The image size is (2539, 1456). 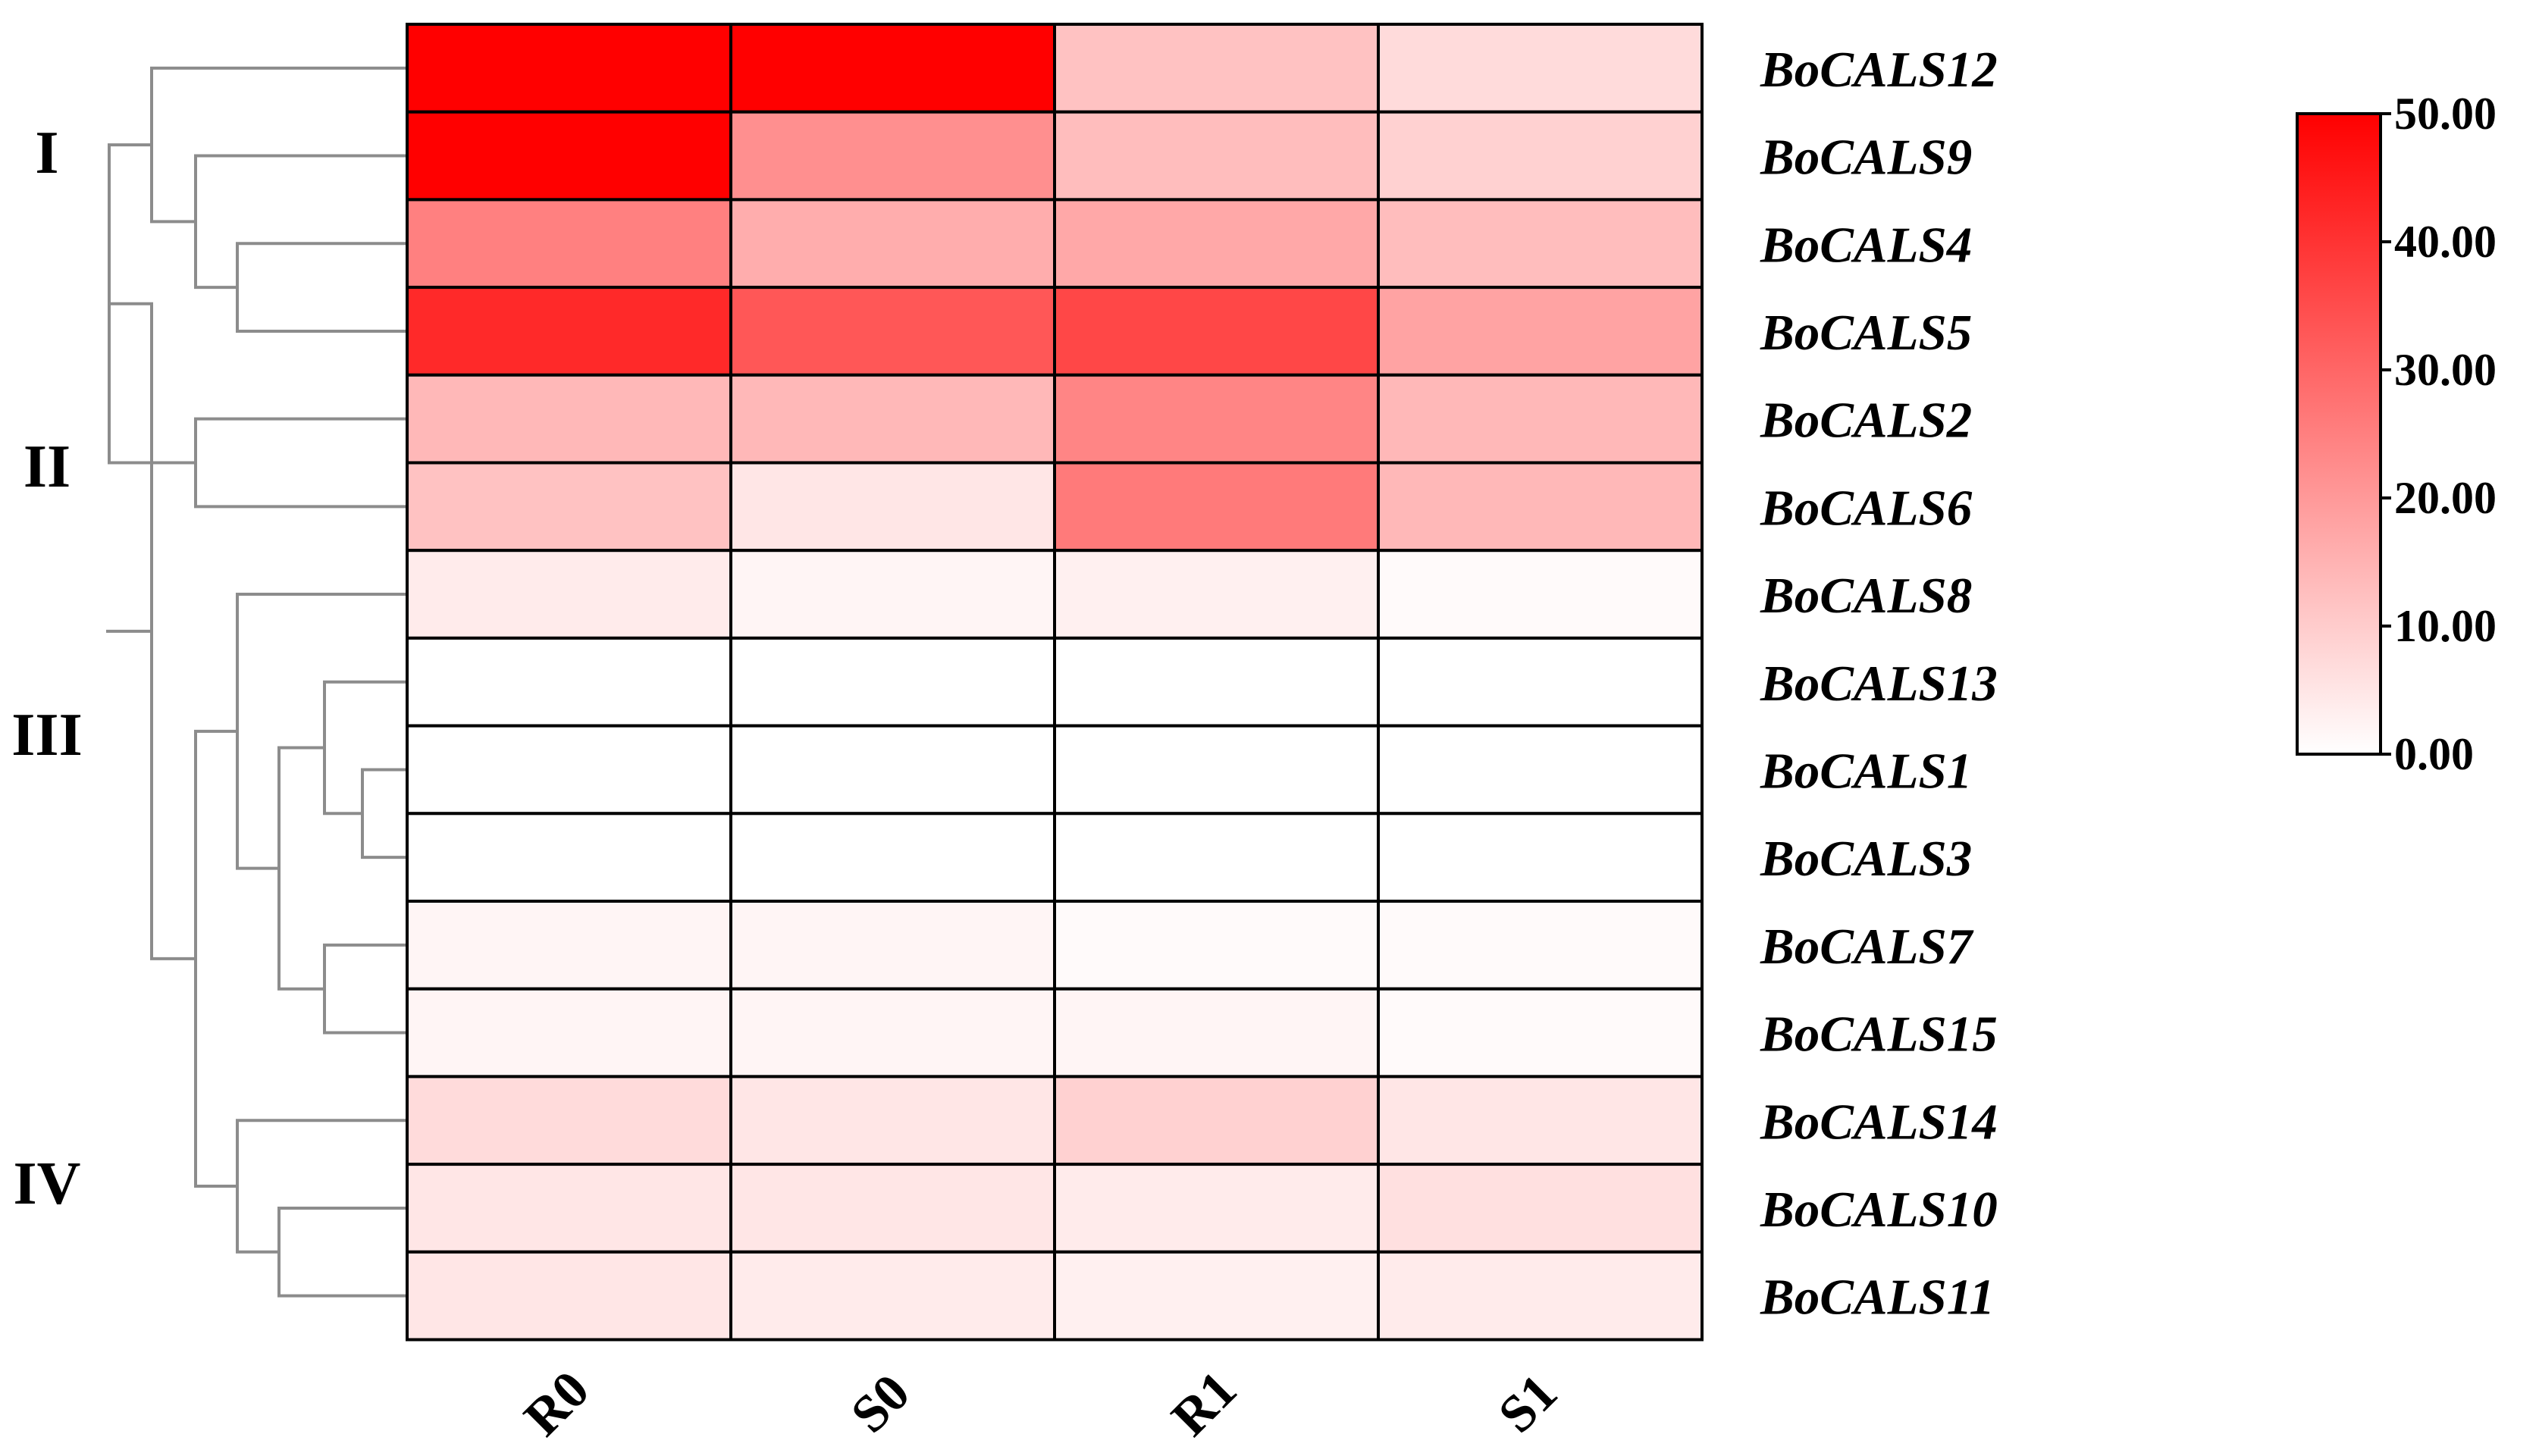 What do you see at coordinates (47, 467) in the screenshot?
I see `cluster-label: II` at bounding box center [47, 467].